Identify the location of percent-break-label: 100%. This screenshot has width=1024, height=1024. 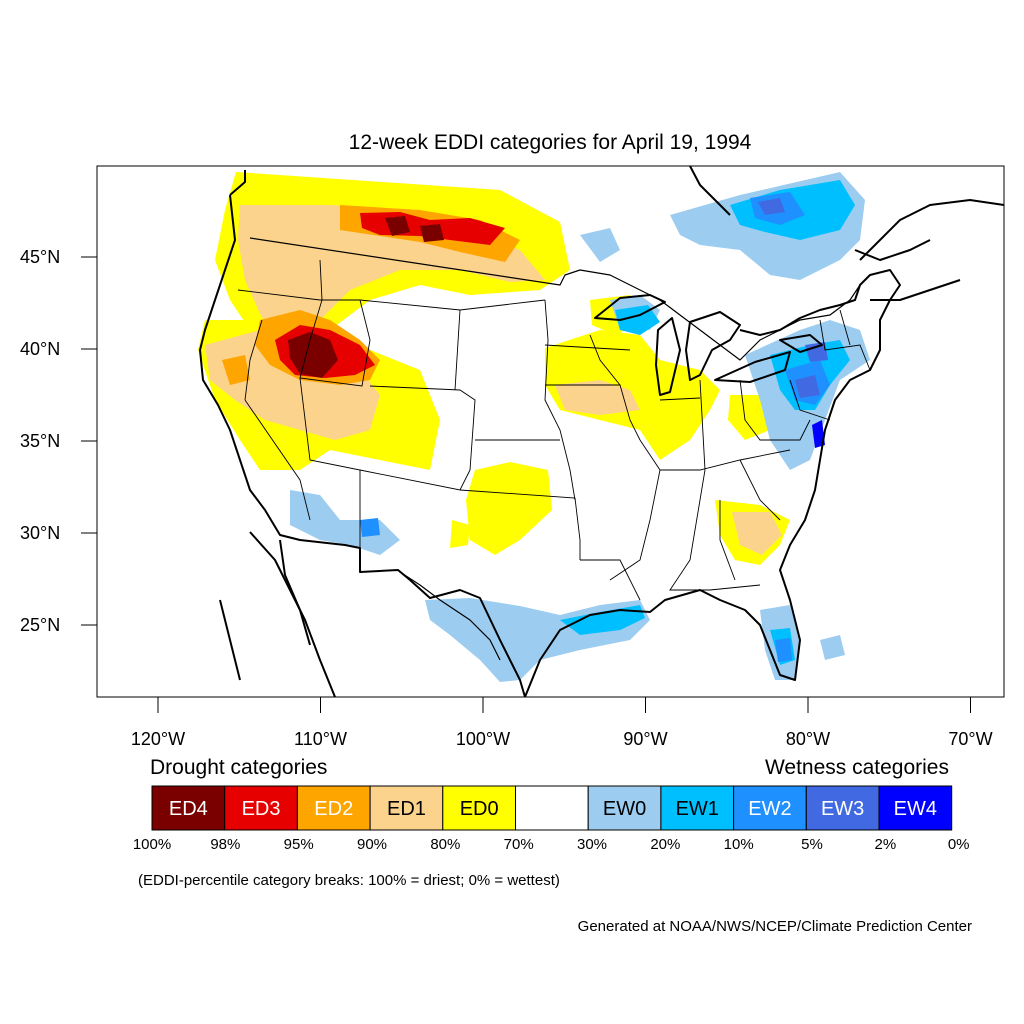
(152, 844).